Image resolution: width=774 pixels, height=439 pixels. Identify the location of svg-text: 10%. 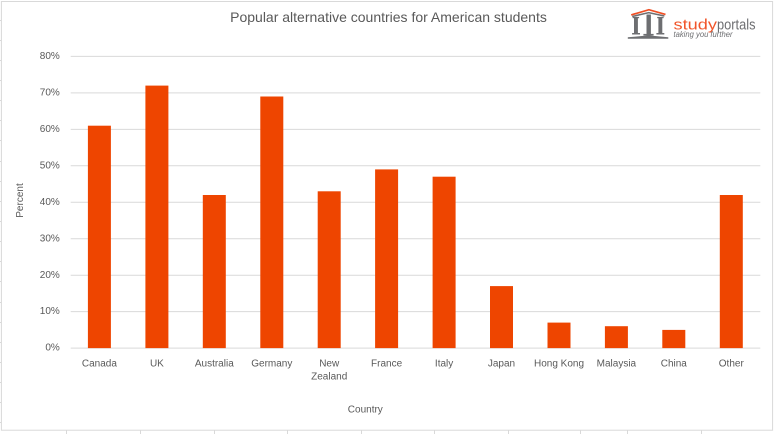
(50, 311).